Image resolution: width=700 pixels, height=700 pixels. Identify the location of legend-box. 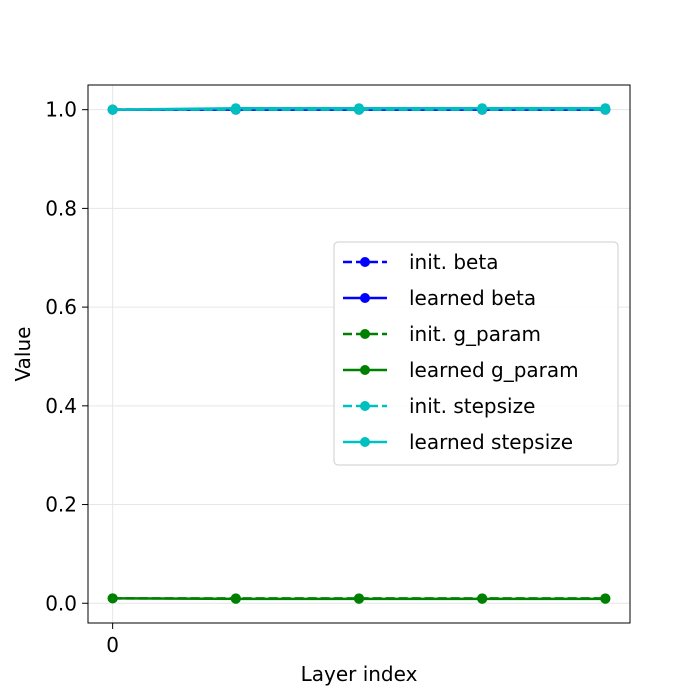
(476, 353).